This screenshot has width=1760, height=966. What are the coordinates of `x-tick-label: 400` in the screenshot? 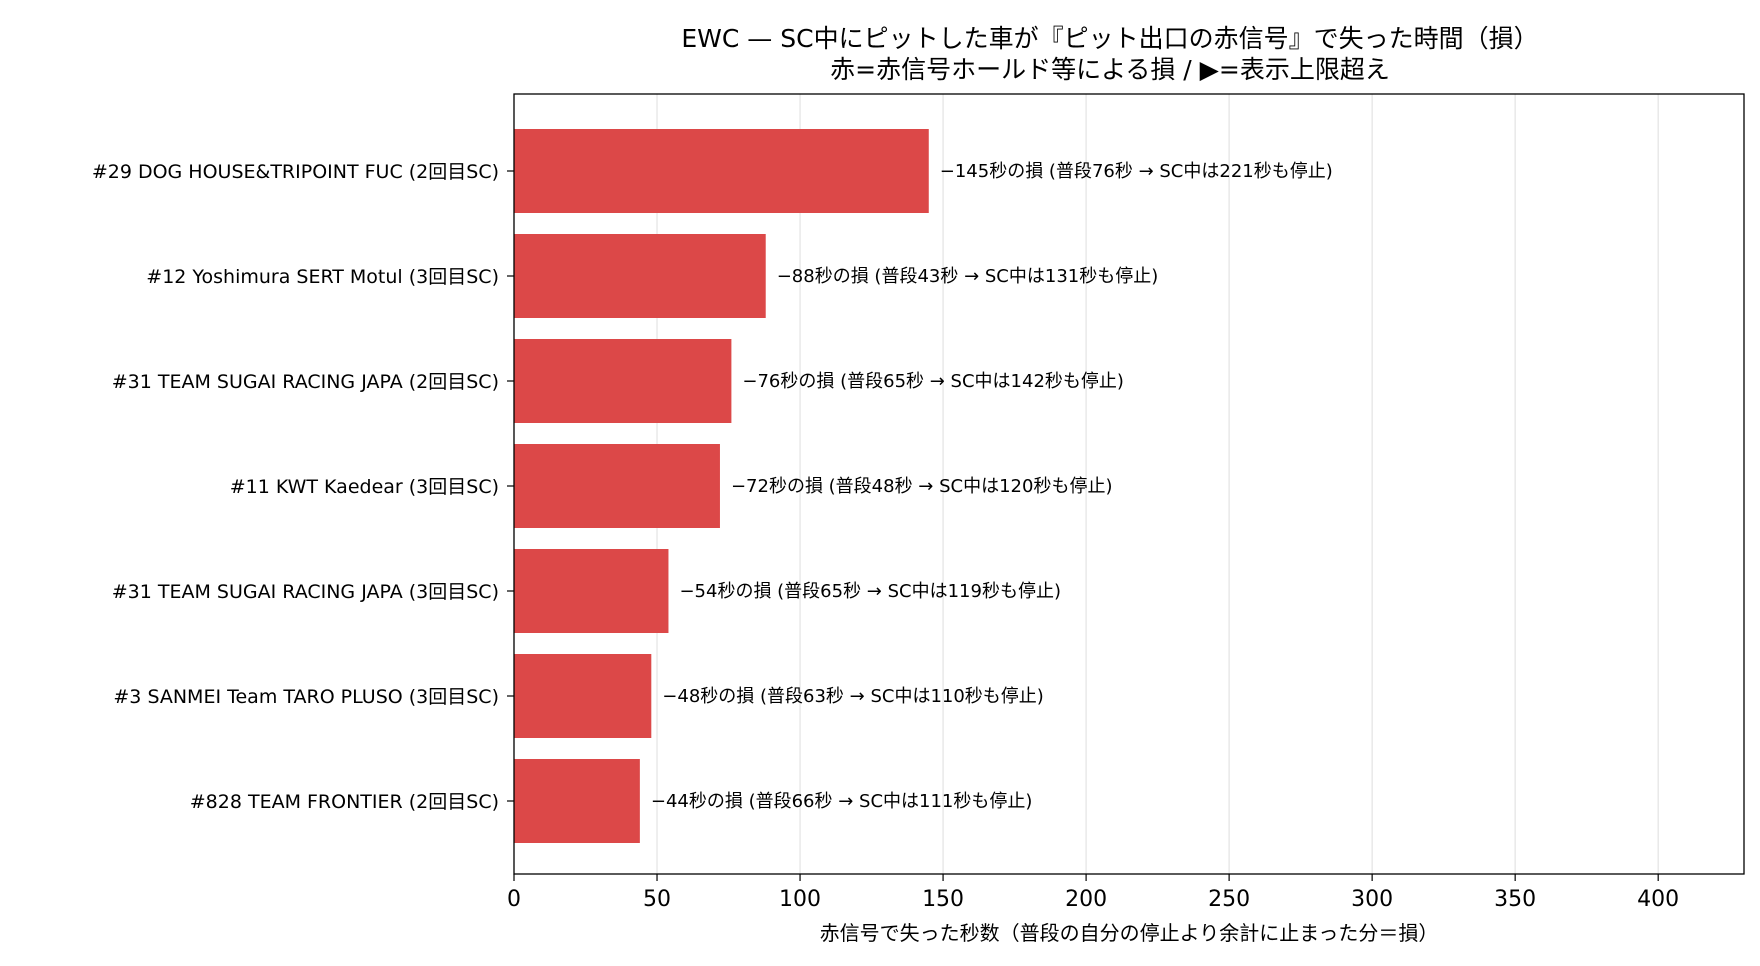 It's located at (1658, 899).